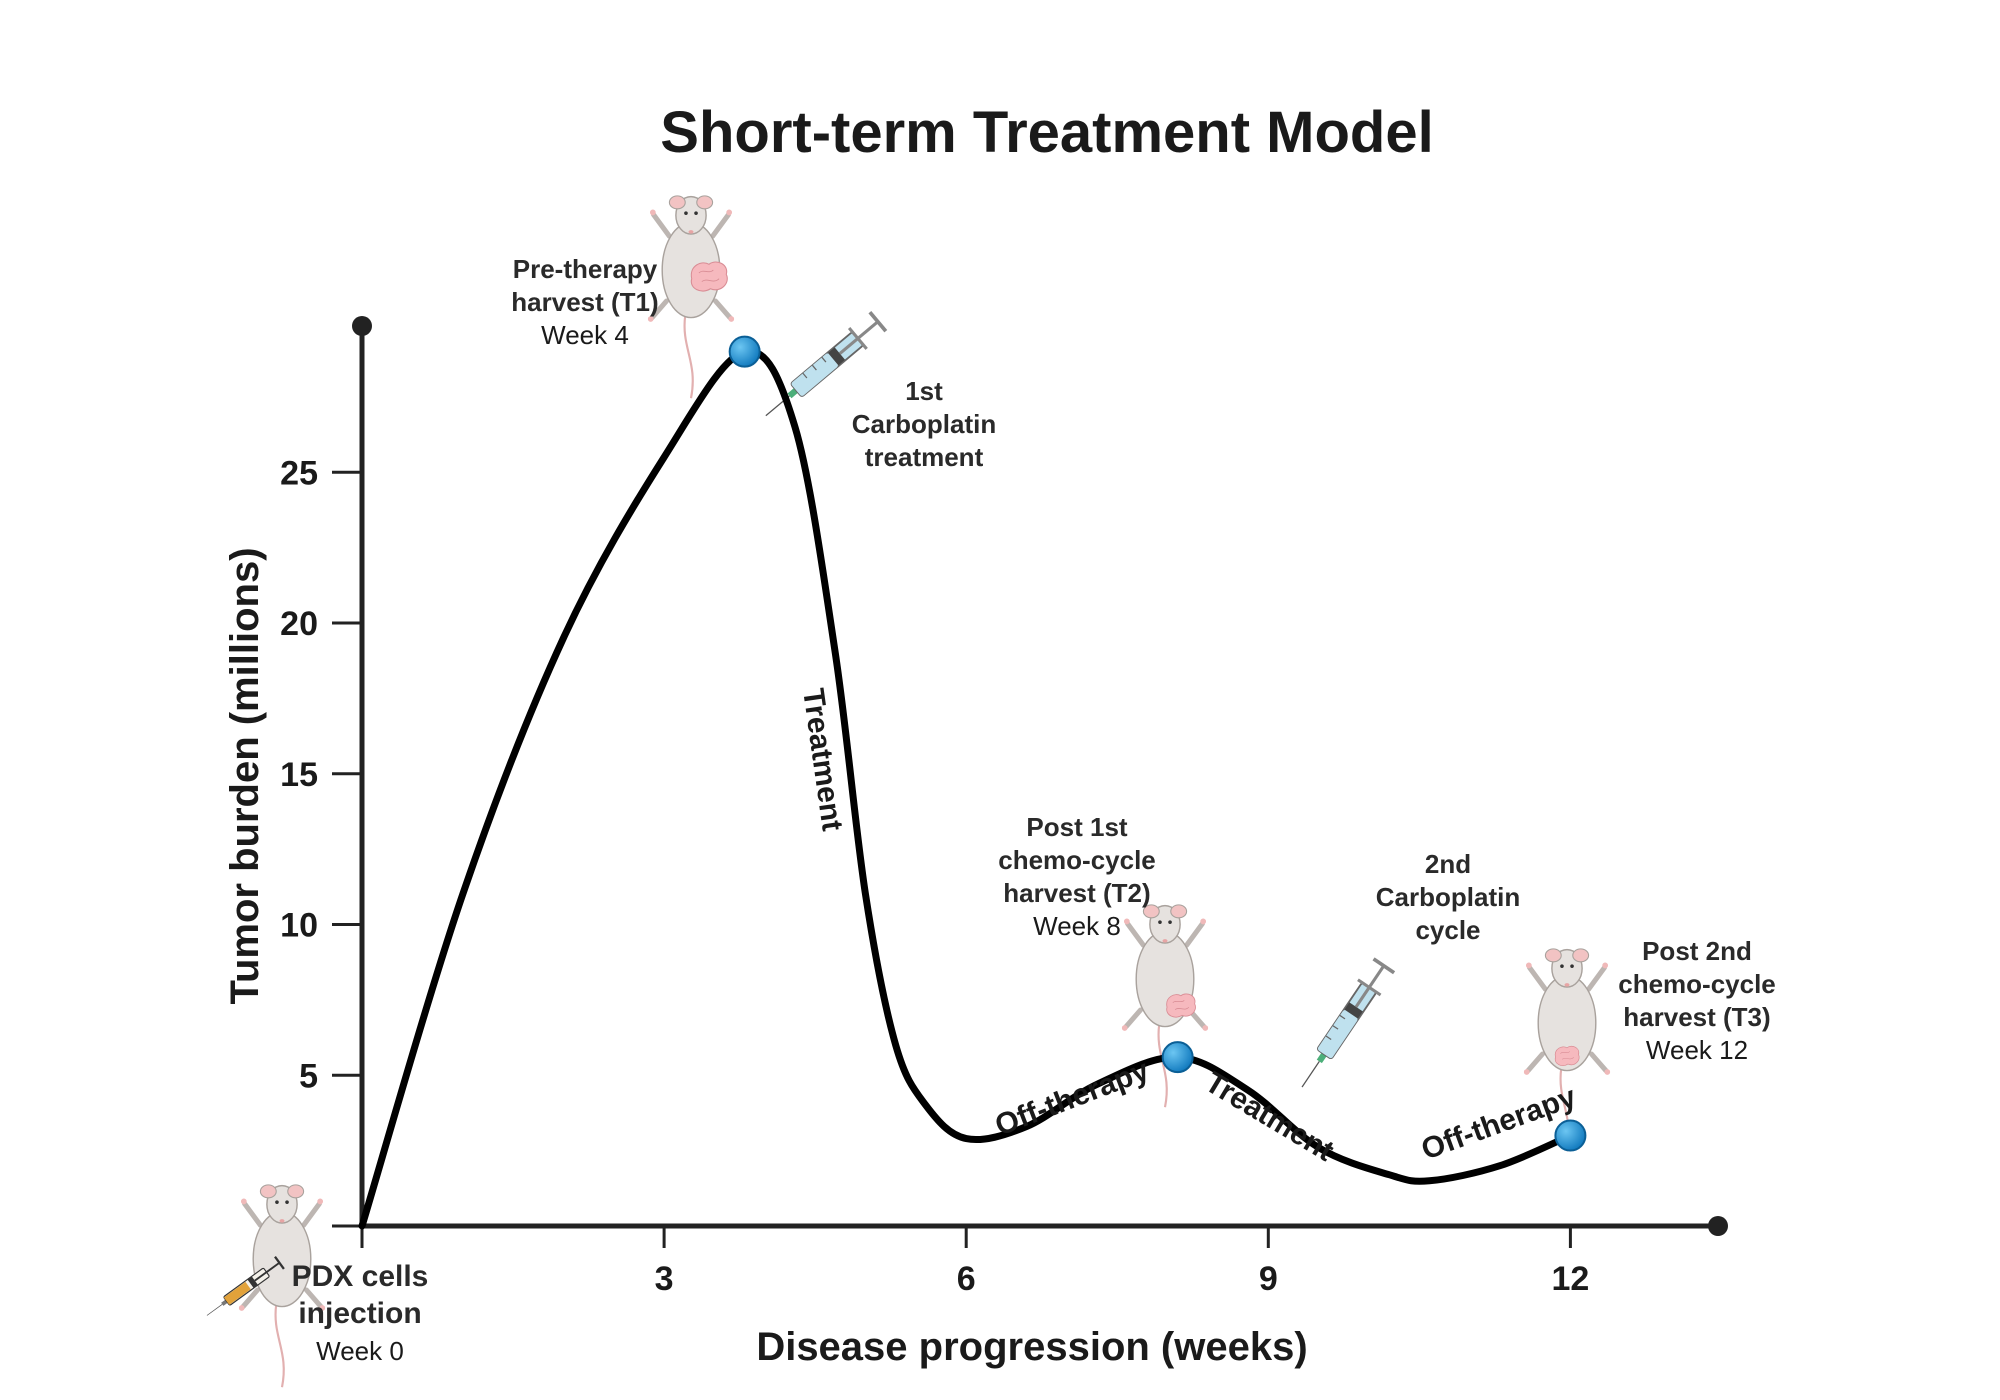 This screenshot has width=2000, height=1400. I want to click on annotation-t3-line-1: Post 2nd, so click(1697, 951).